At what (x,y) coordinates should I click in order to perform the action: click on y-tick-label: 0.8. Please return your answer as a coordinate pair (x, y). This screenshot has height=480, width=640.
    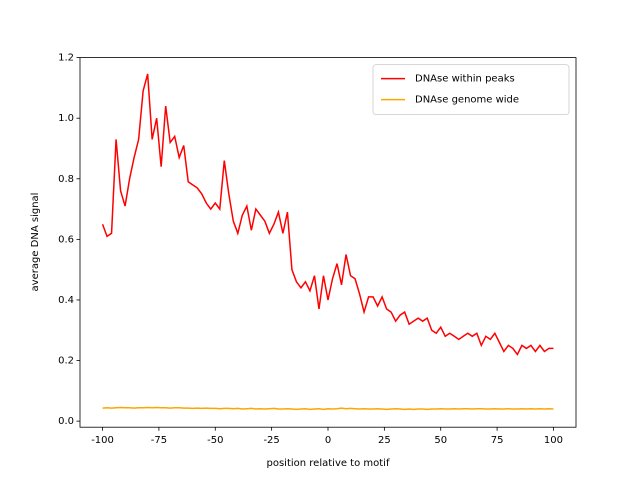
    Looking at the image, I should click on (66, 179).